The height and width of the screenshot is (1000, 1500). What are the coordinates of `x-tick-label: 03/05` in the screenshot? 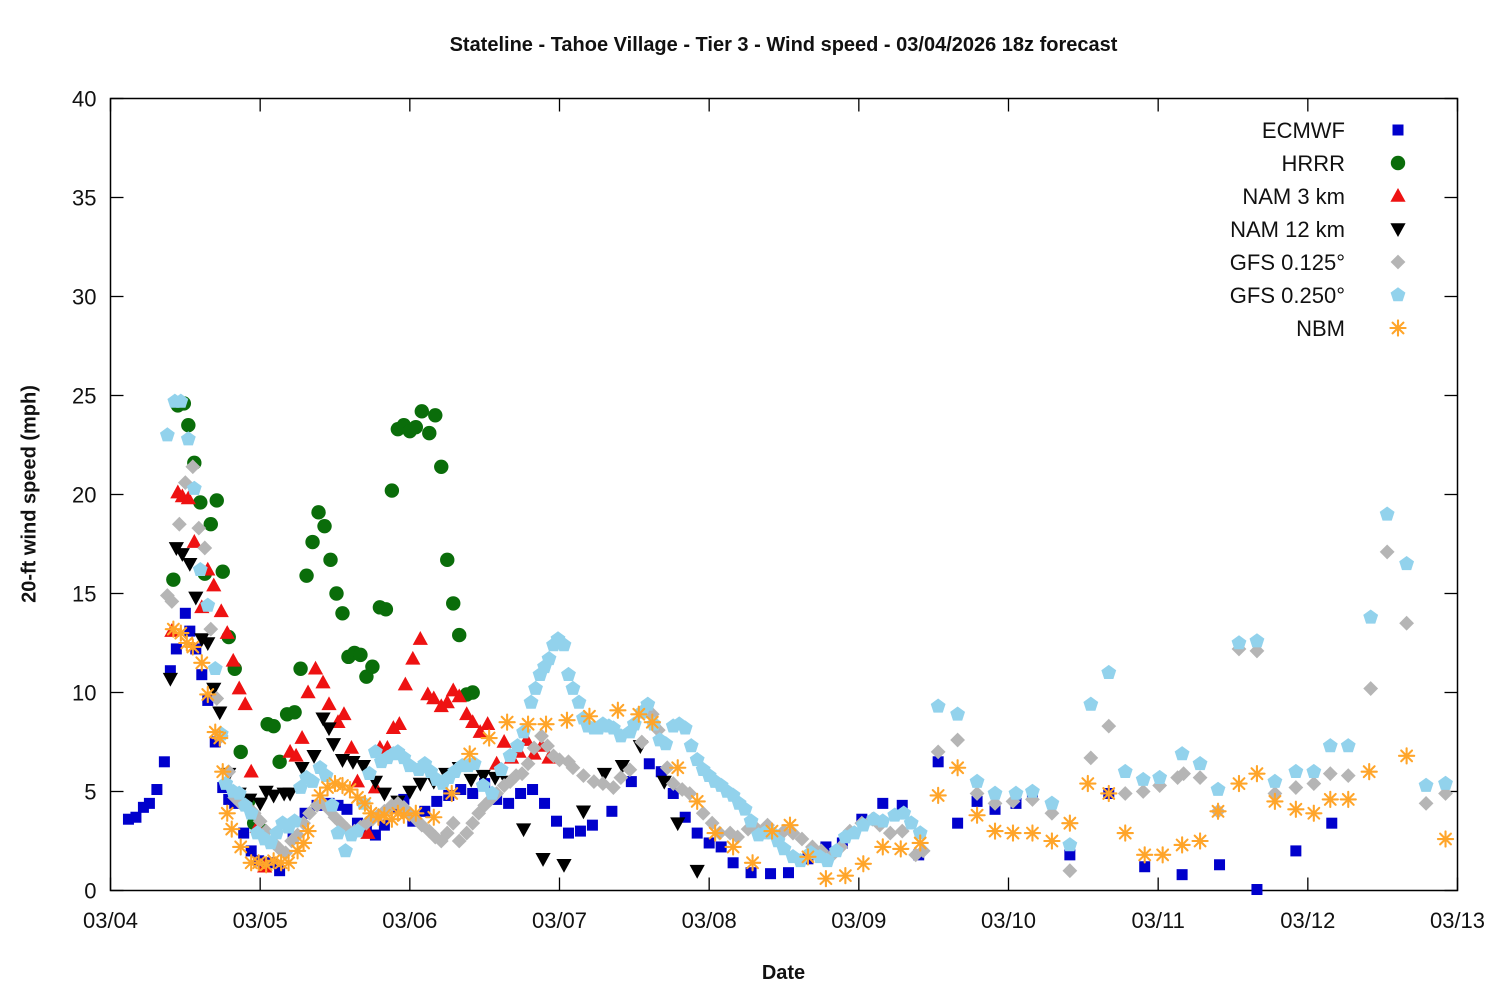 It's located at (260, 920).